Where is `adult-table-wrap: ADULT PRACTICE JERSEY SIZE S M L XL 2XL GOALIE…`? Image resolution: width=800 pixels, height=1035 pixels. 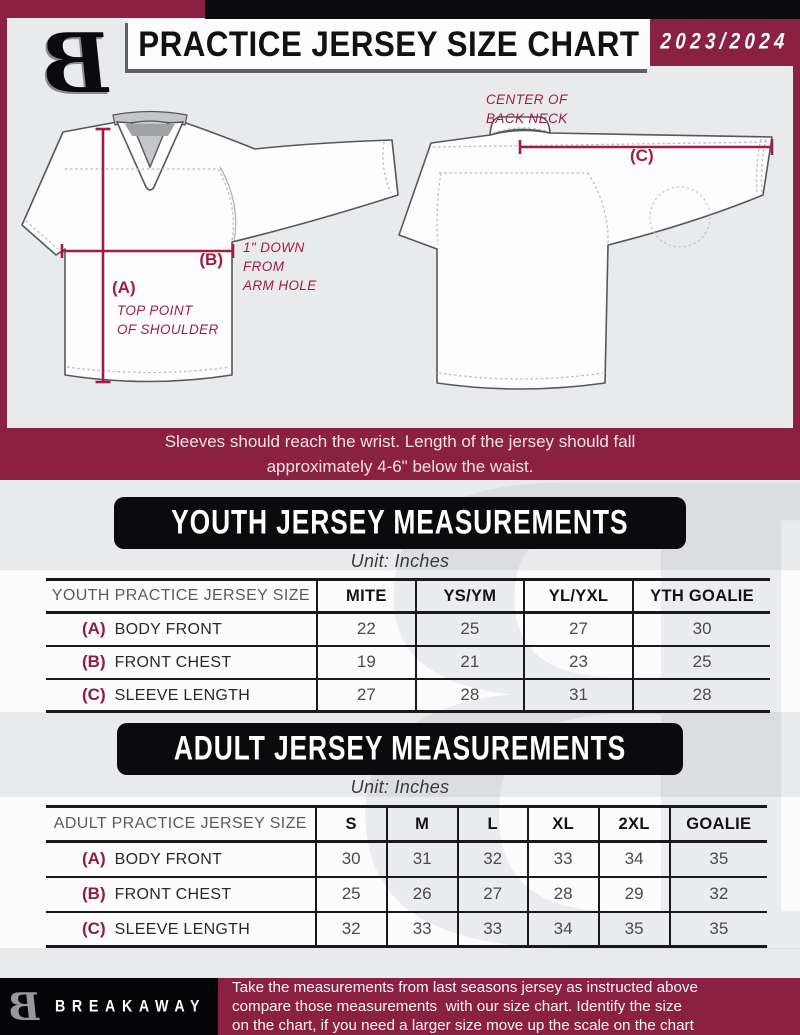 adult-table-wrap: ADULT PRACTICE JERSEY SIZE S M L XL 2XL GOALIE… is located at coordinates (406, 876).